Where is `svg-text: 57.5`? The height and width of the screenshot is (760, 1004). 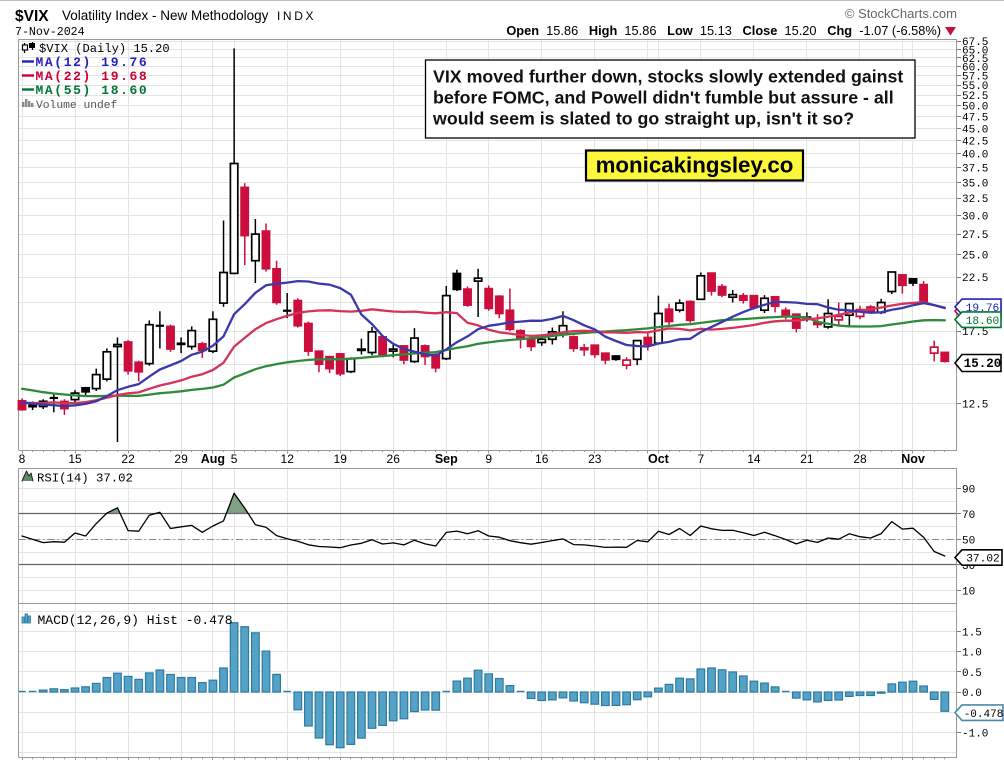 svg-text: 57.5 is located at coordinates (975, 78).